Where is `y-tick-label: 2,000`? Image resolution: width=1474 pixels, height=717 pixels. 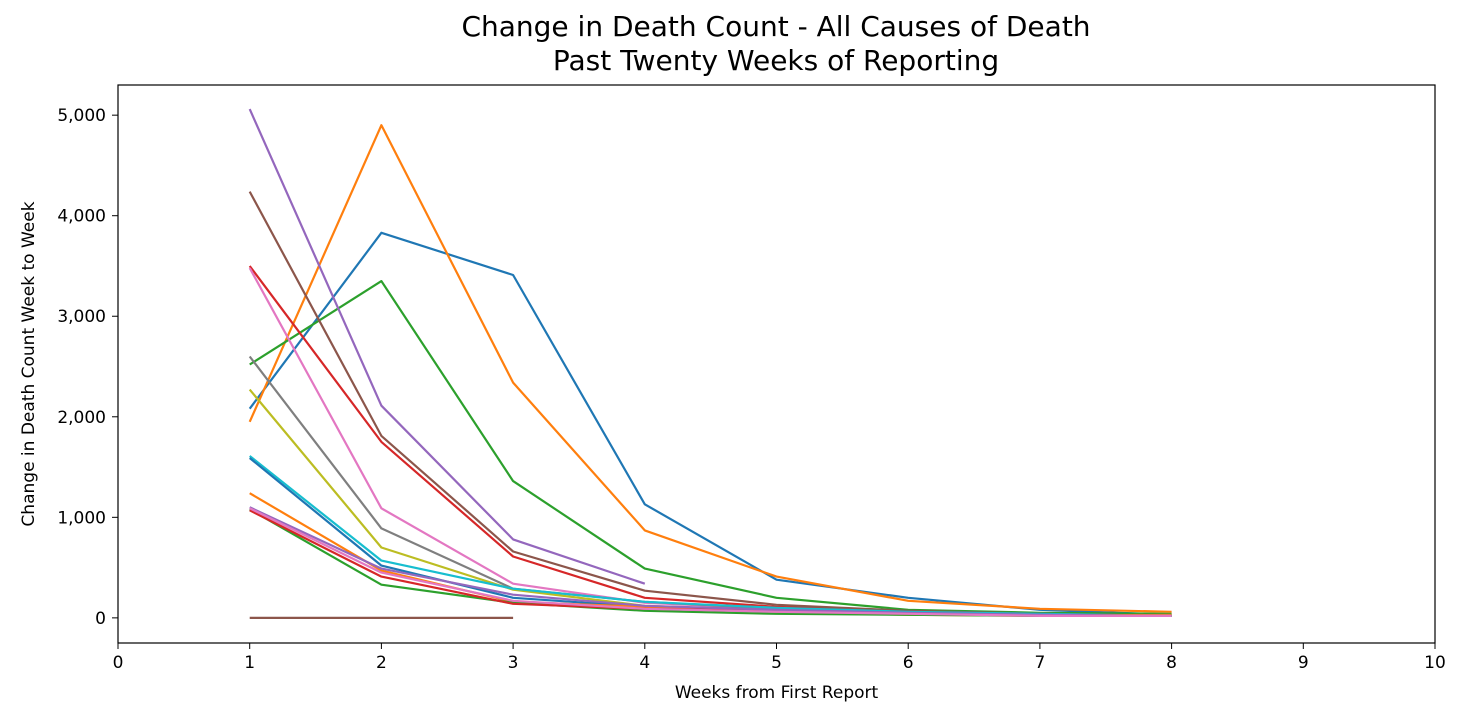 y-tick-label: 2,000 is located at coordinates (81, 418).